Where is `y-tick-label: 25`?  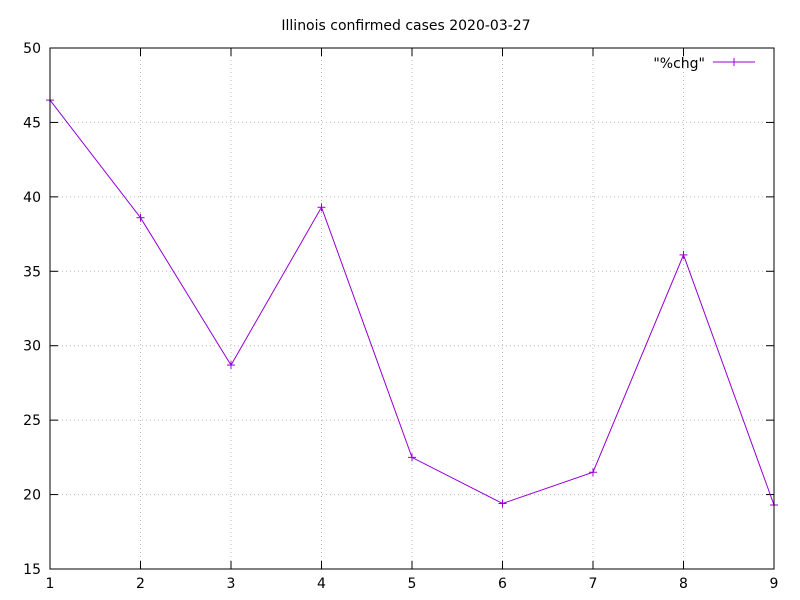 y-tick-label: 25 is located at coordinates (32, 421).